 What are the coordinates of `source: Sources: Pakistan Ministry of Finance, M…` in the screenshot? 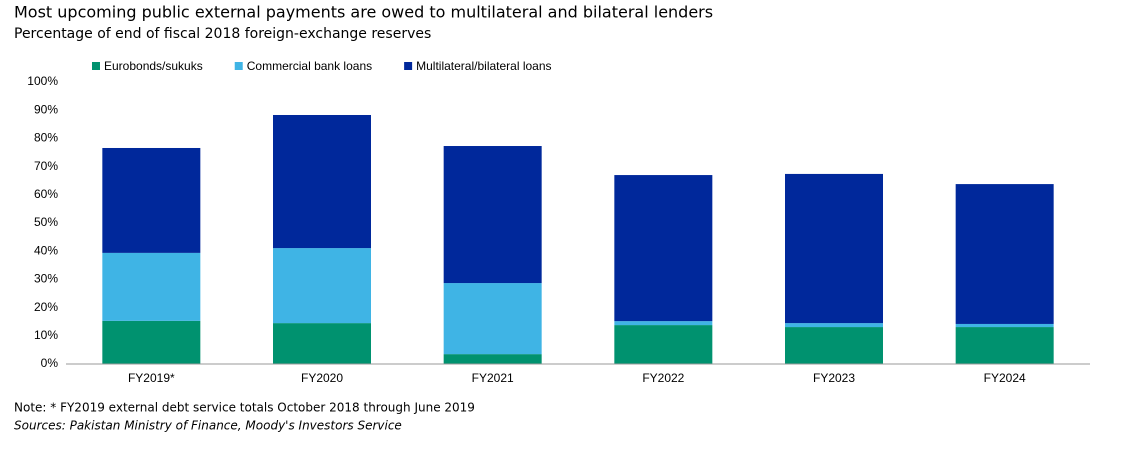 It's located at (208, 426).